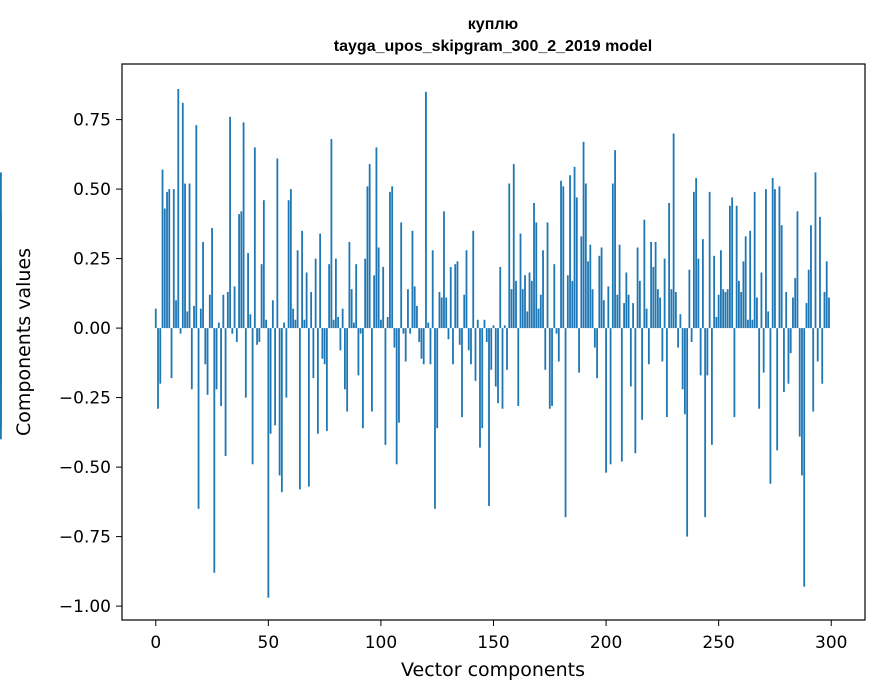  What do you see at coordinates (493, 643) in the screenshot?
I see `x-tick-label: 150` at bounding box center [493, 643].